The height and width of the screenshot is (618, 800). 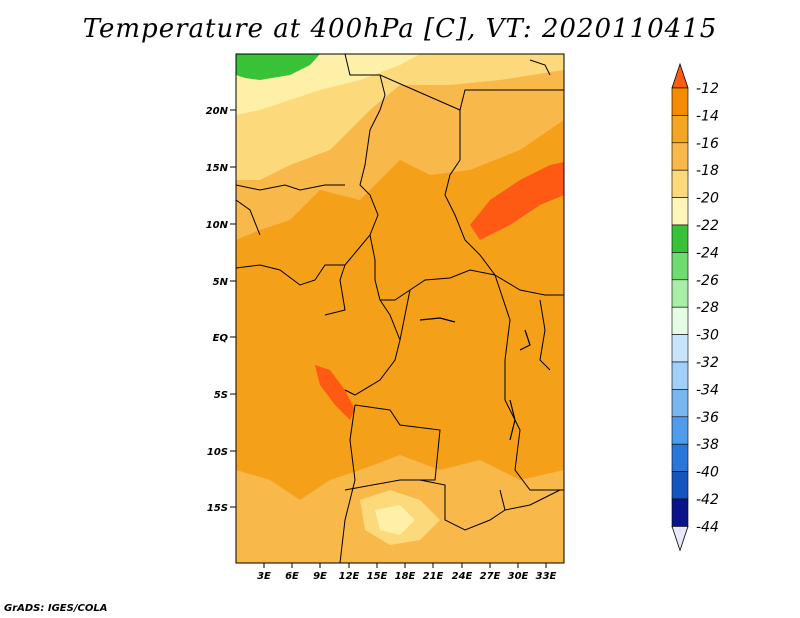 What do you see at coordinates (707, 336) in the screenshot?
I see `colorbar-label: -30` at bounding box center [707, 336].